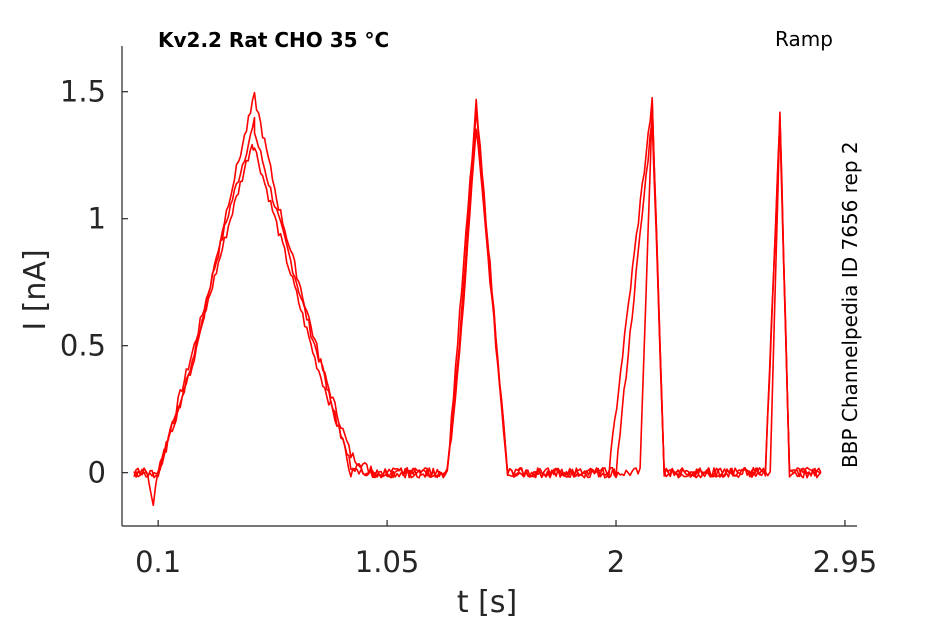  I want to click on x-ticks: 0.1 1.05 2 2.95, so click(506, 549).